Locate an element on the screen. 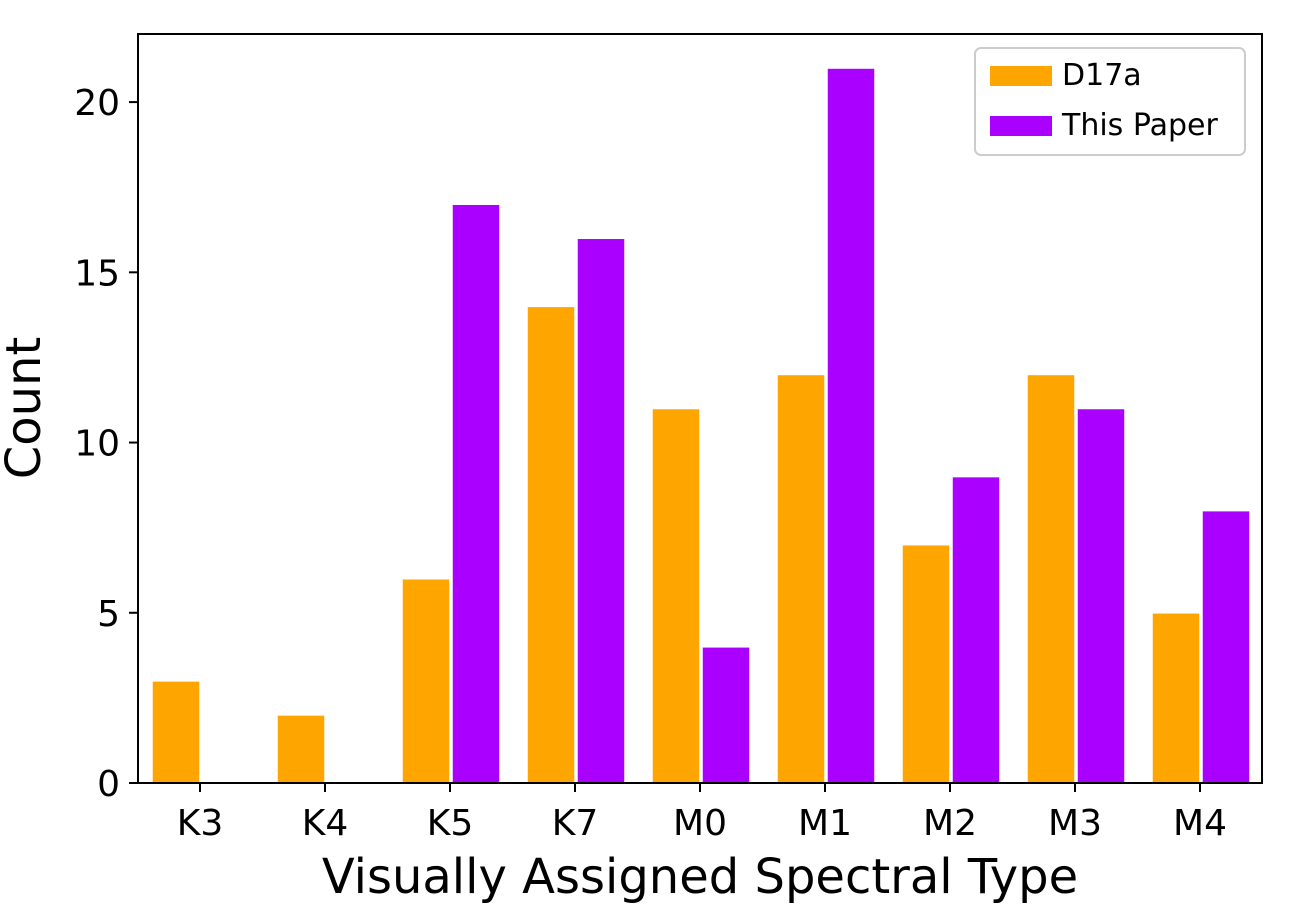 The height and width of the screenshot is (917, 1297). bar-this-paper-k7 is located at coordinates (601, 510).